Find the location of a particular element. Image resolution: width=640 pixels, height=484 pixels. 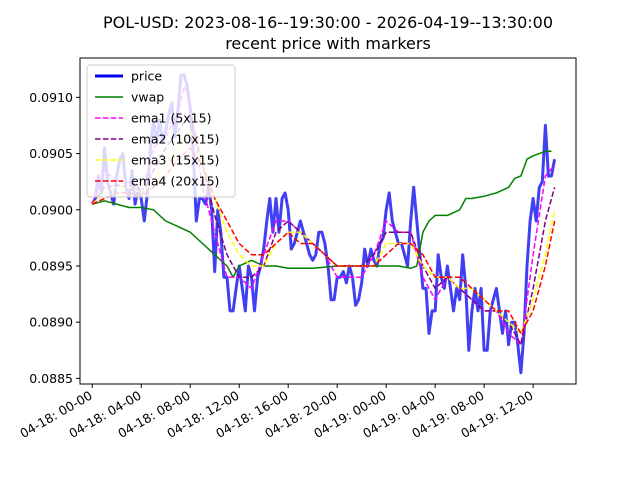

y-tick-label: 0.0905 is located at coordinates (51, 153).